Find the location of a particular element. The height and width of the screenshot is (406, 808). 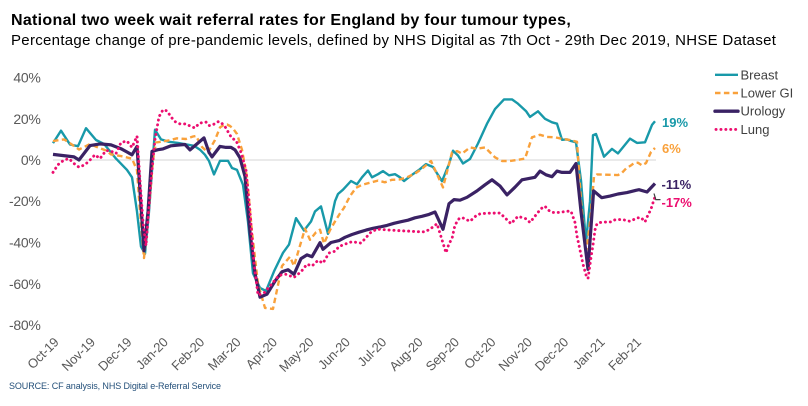

svg-text: Breast is located at coordinates (760, 74).